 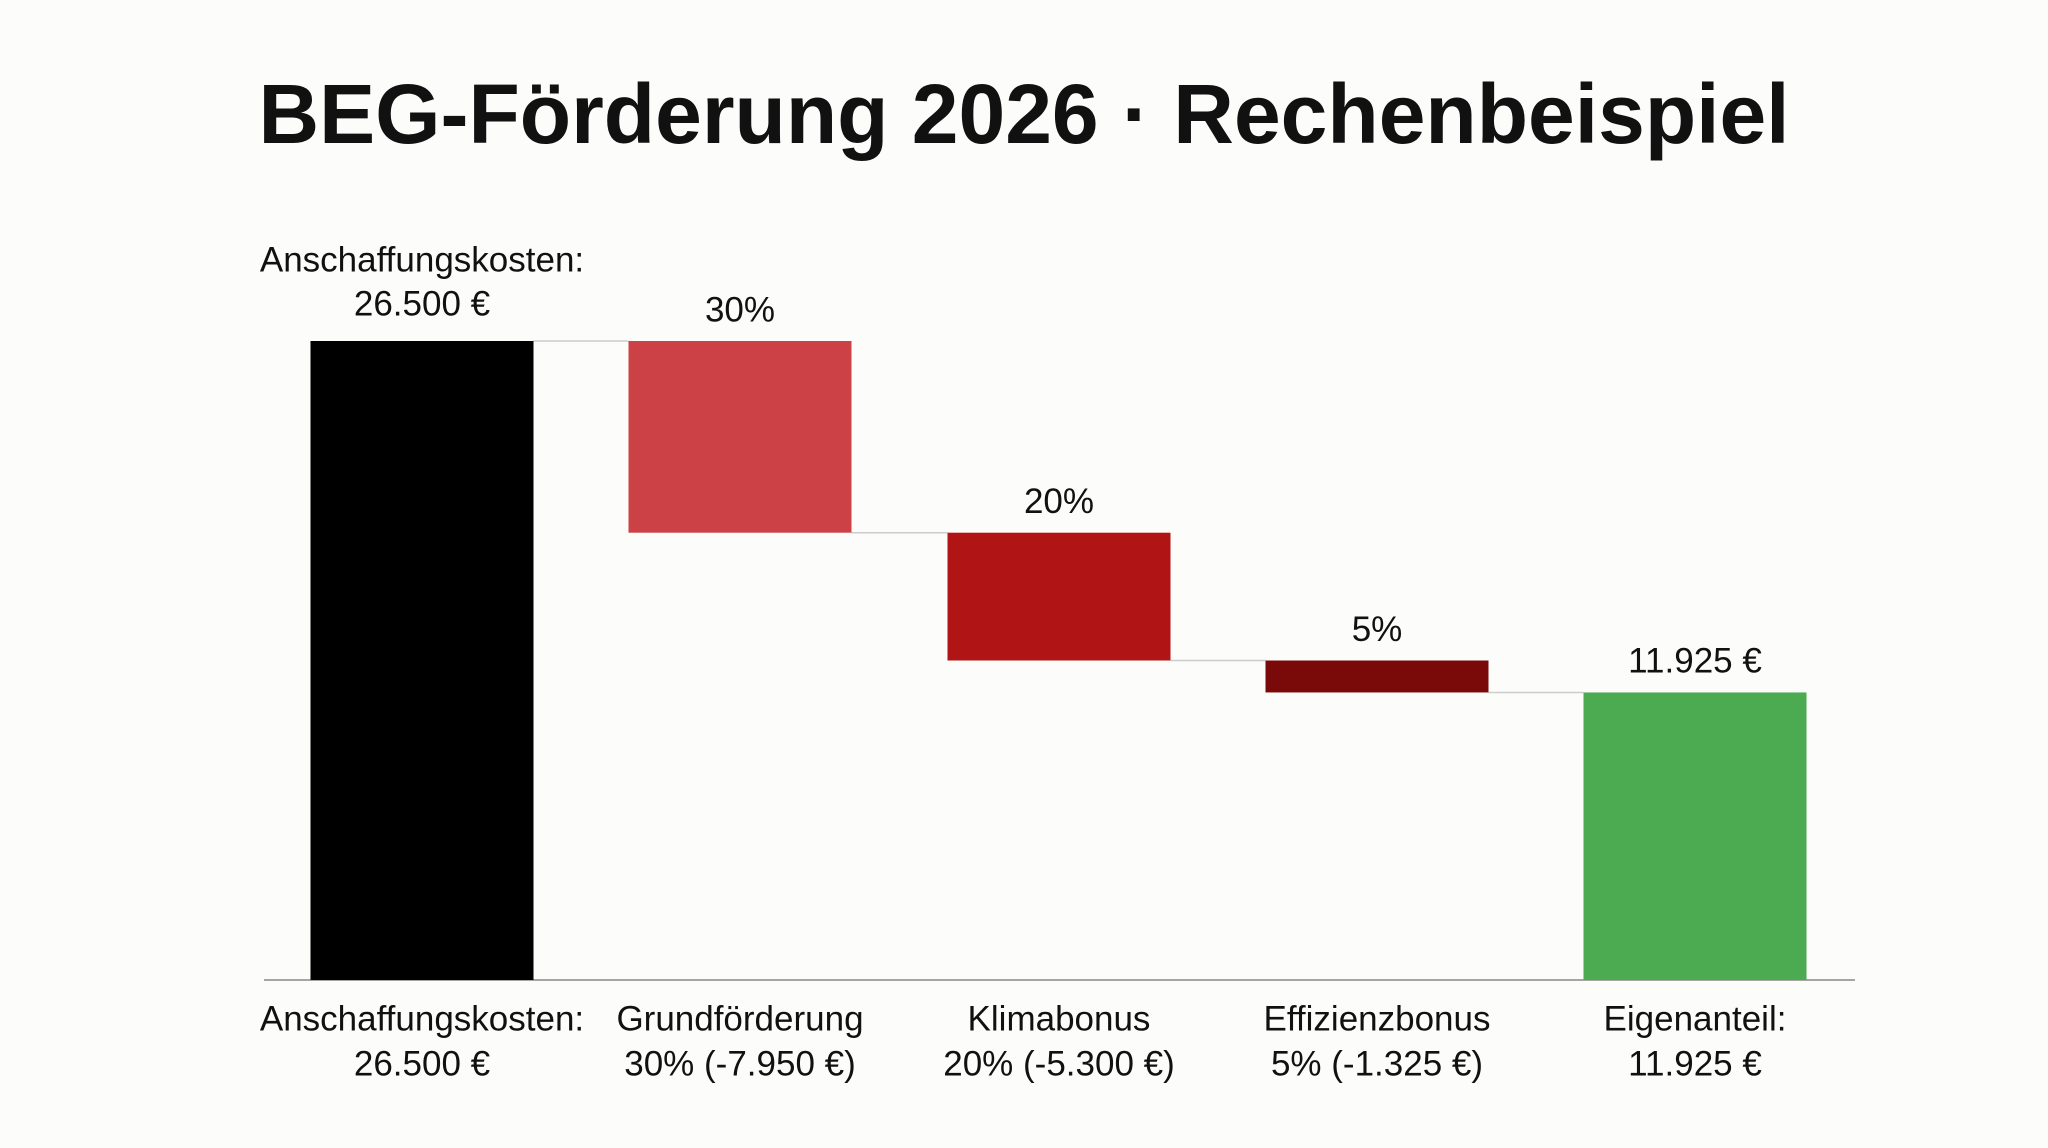 I want to click on x-tick-label: 26.500 €, so click(x=422, y=1063).